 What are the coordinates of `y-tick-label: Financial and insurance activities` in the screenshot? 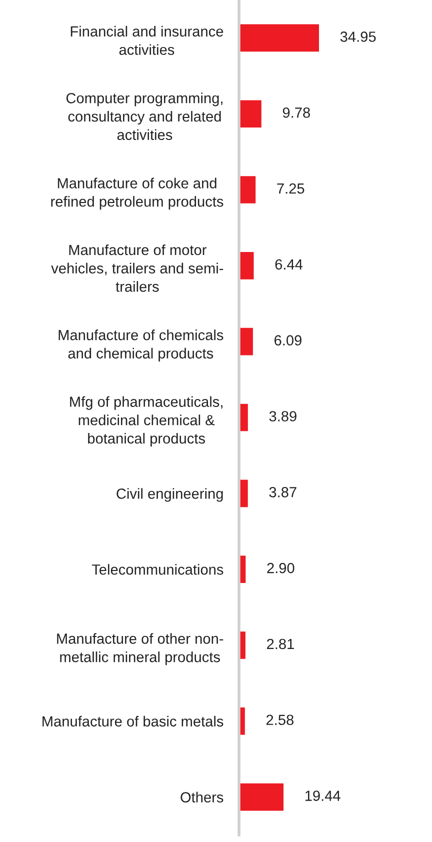 It's located at (147, 40).